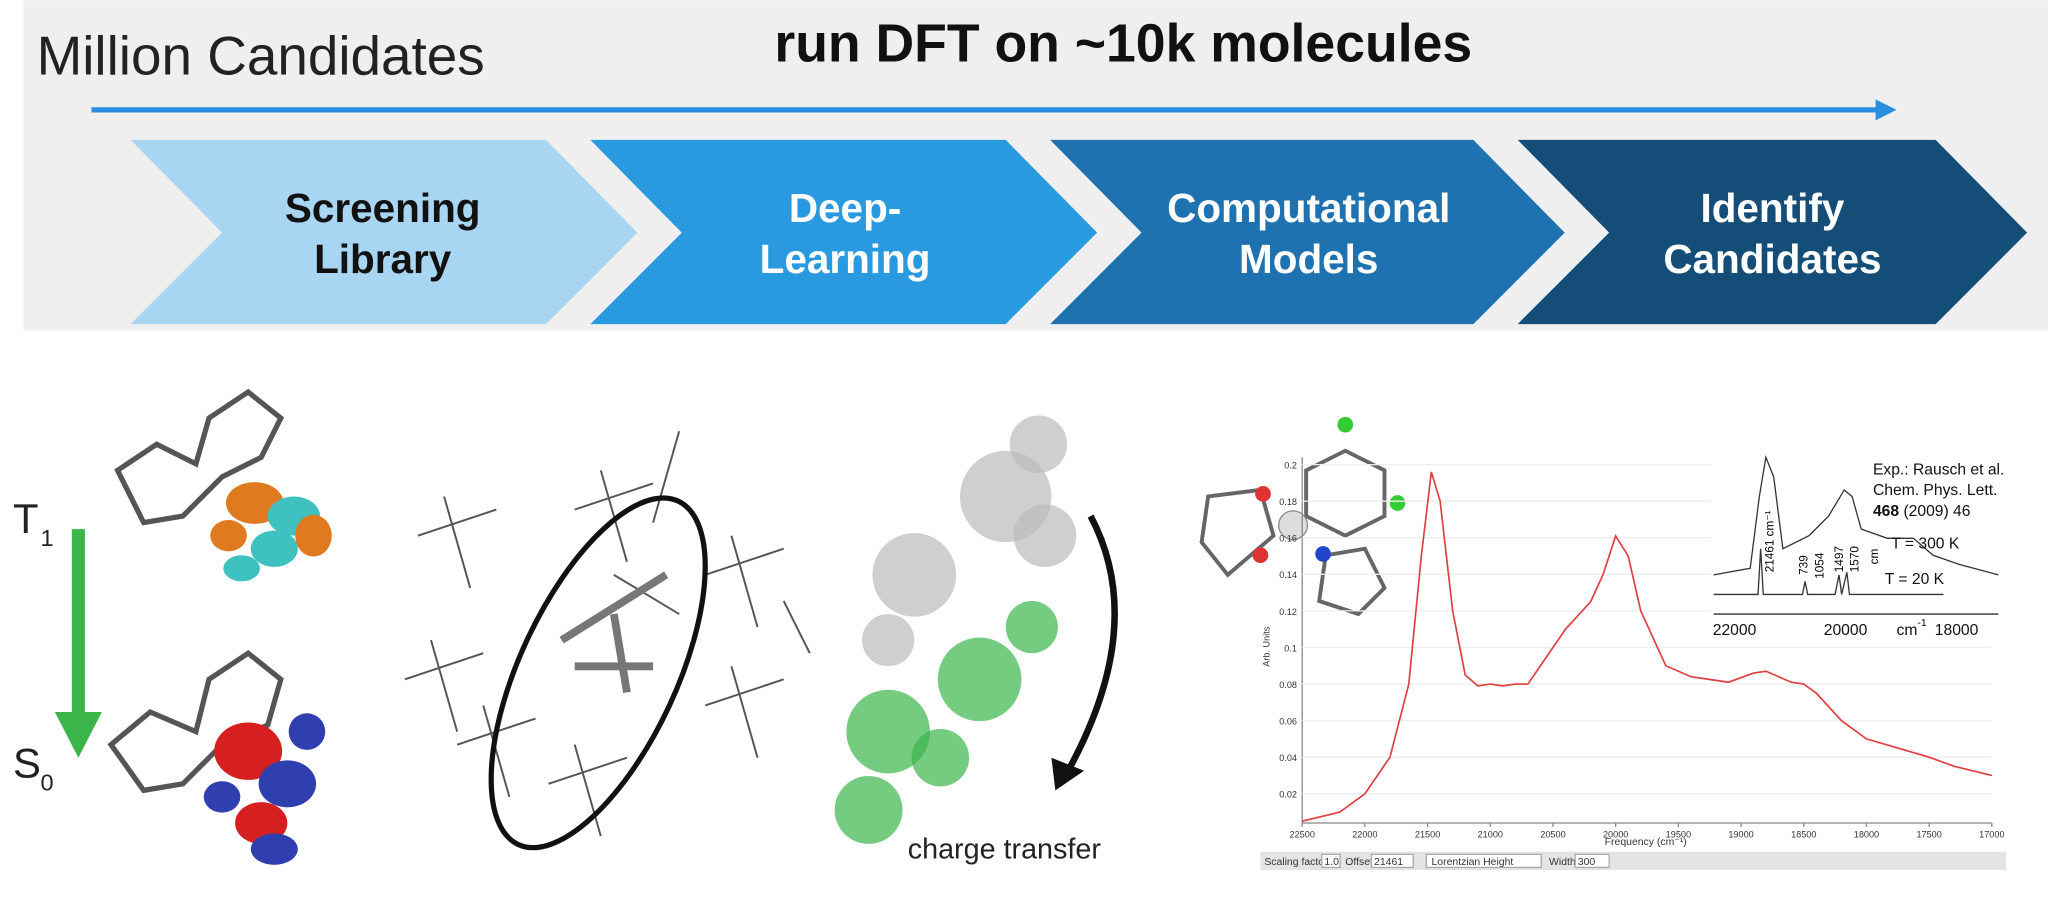 This screenshot has height=917, width=2048. I want to click on x-tick-label: 21500, so click(1427, 834).